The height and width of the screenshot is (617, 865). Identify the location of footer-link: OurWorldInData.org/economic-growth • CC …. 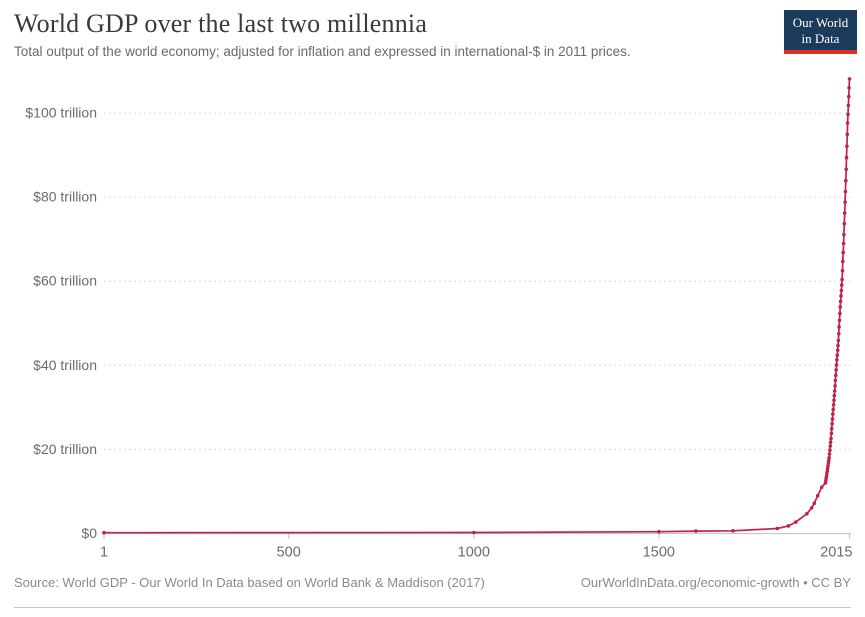
(715, 582).